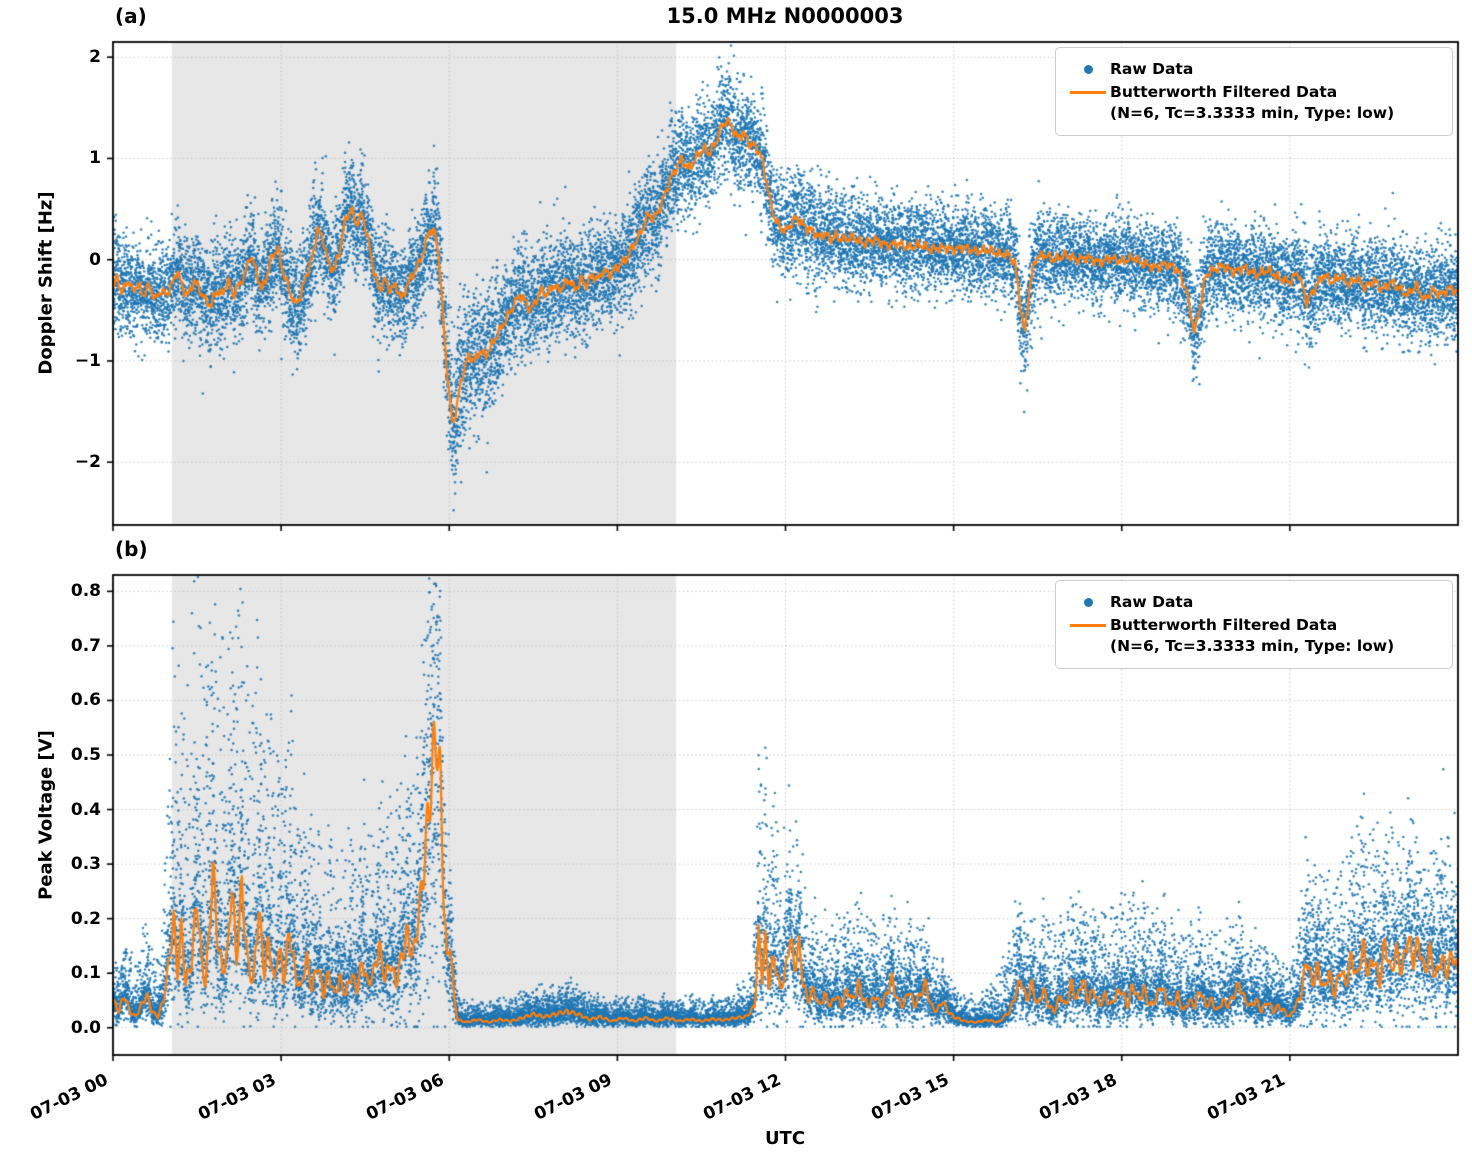 The image size is (1472, 1172). I want to click on chart-title: 15.0 MHz N0000003, so click(785, 16).